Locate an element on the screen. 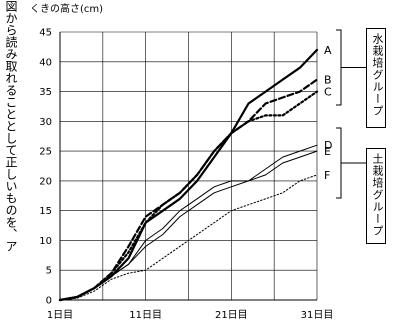 The width and height of the screenshot is (393, 329). page-text: 図から読み取れることとして正しいものを、ア is located at coordinates (11, 126).